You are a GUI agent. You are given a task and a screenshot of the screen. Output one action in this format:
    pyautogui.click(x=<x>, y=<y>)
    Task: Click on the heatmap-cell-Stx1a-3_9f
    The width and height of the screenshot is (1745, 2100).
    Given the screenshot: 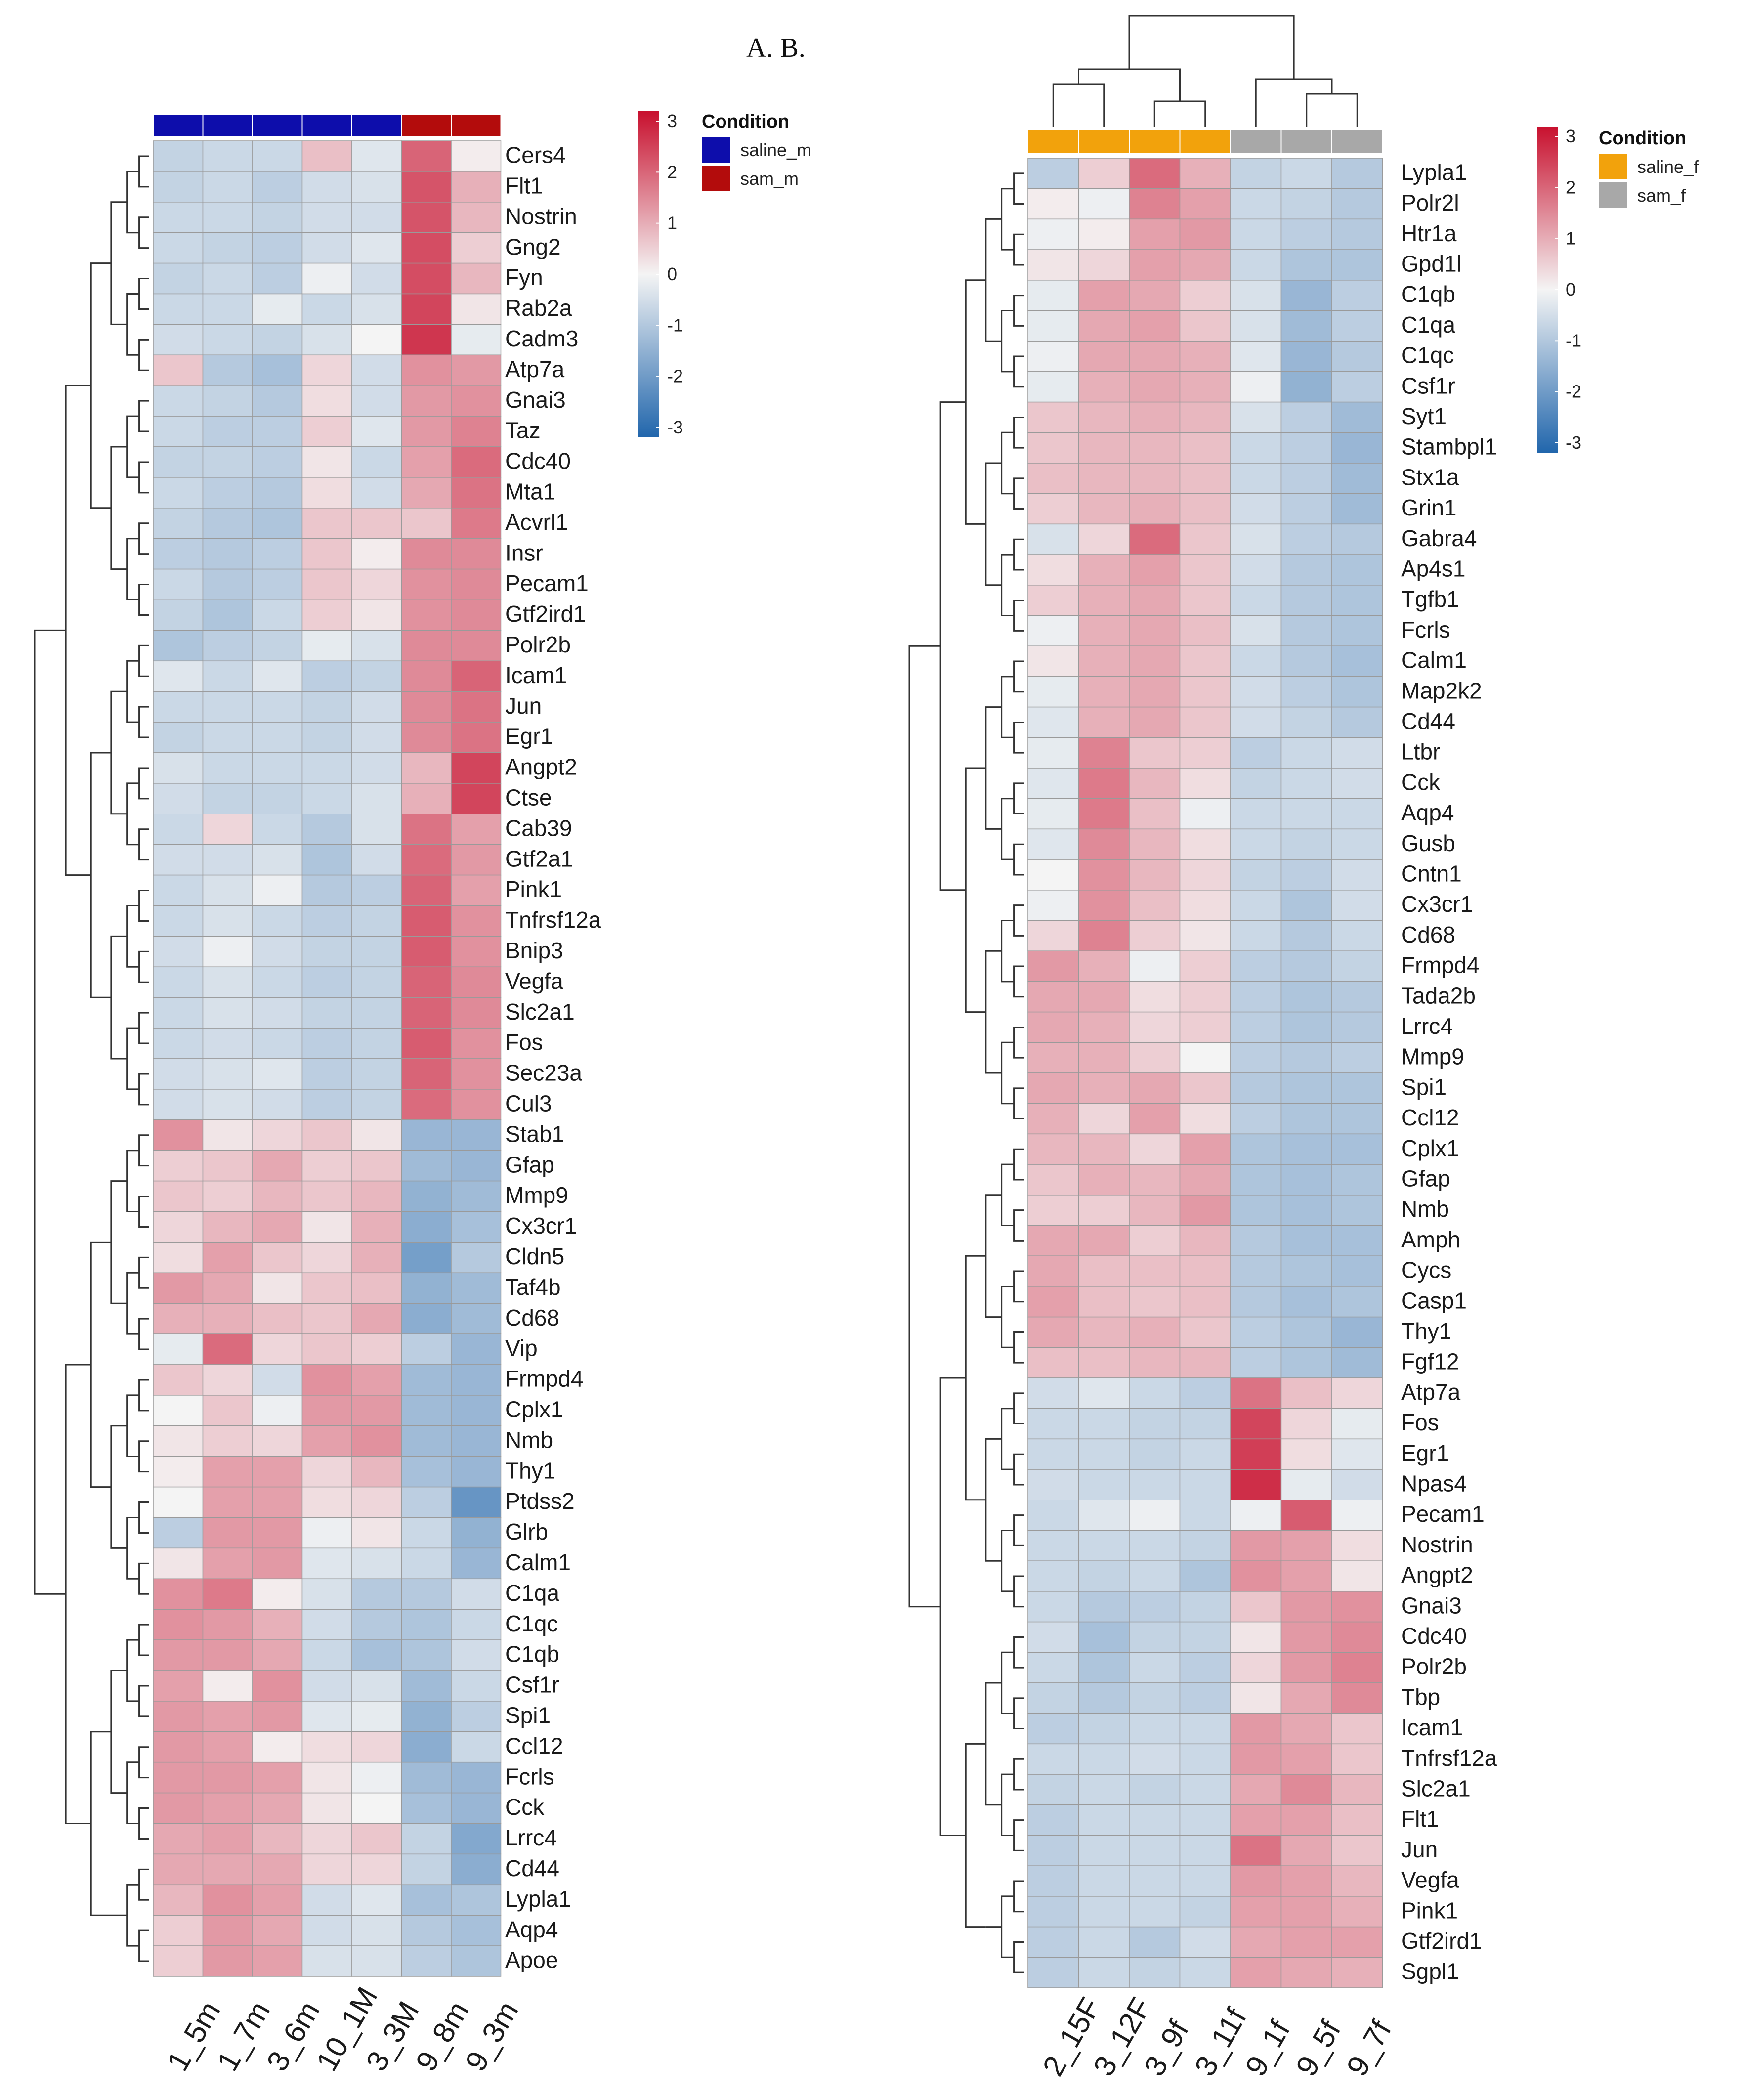 What is the action you would take?
    pyautogui.click(x=1155, y=478)
    